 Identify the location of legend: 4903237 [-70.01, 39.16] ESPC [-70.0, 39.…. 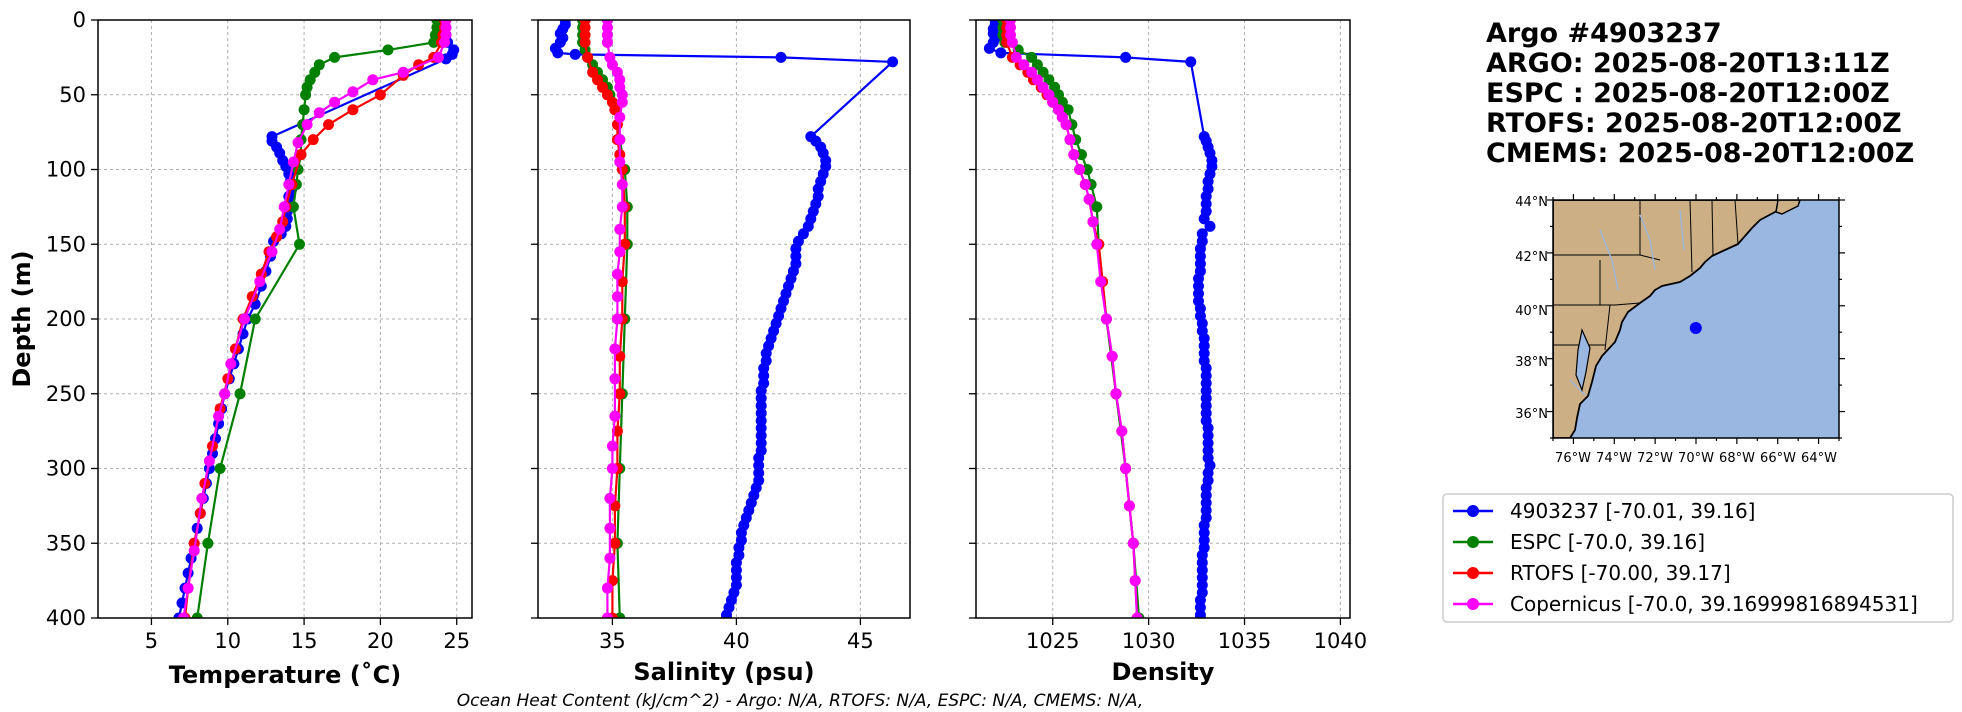
(1698, 558).